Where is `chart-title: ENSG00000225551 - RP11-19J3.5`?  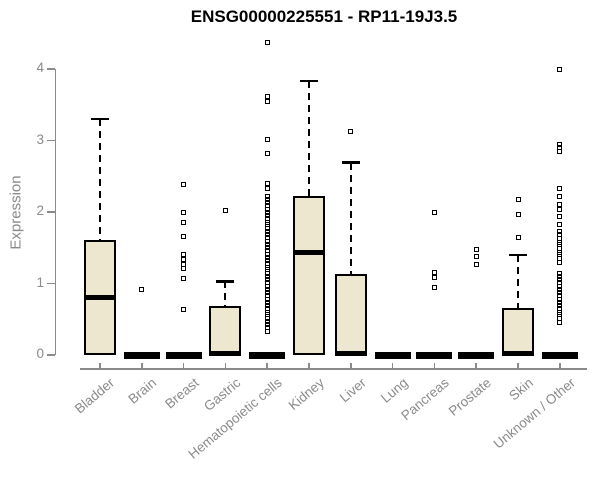
chart-title: ENSG00000225551 - RP11-19J3.5 is located at coordinates (324, 16).